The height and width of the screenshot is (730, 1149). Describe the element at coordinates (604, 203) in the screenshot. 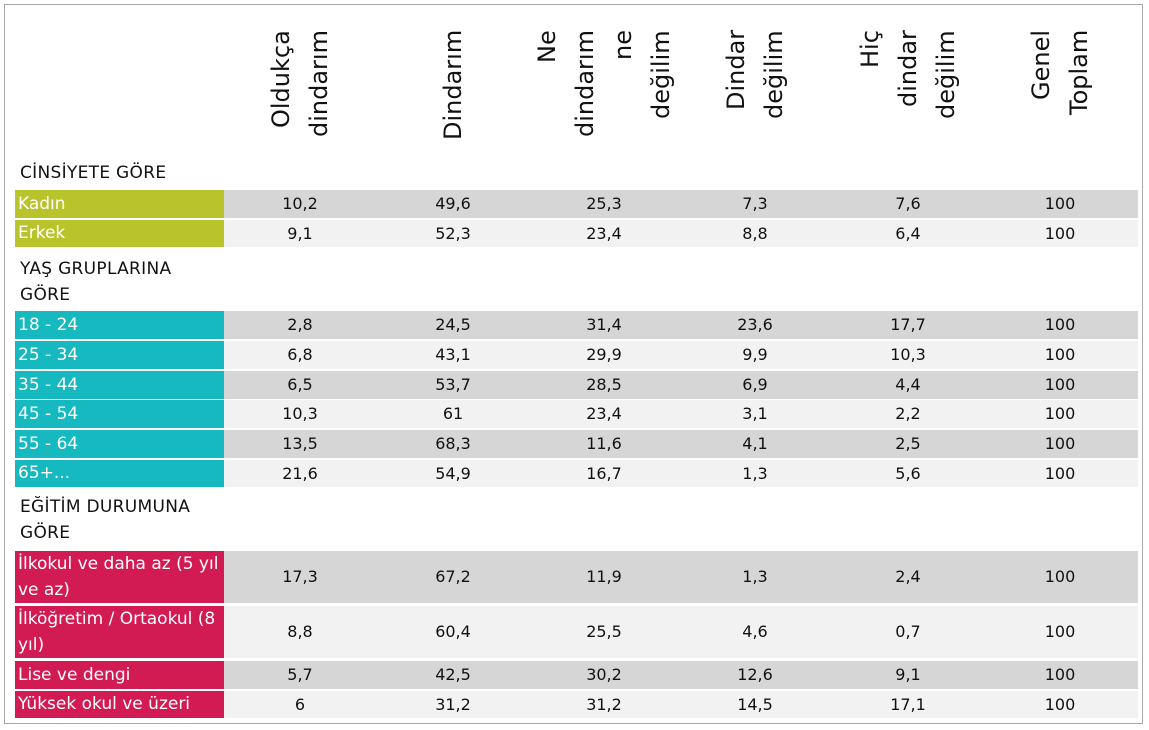

I see `table-cell: 25,3` at that location.